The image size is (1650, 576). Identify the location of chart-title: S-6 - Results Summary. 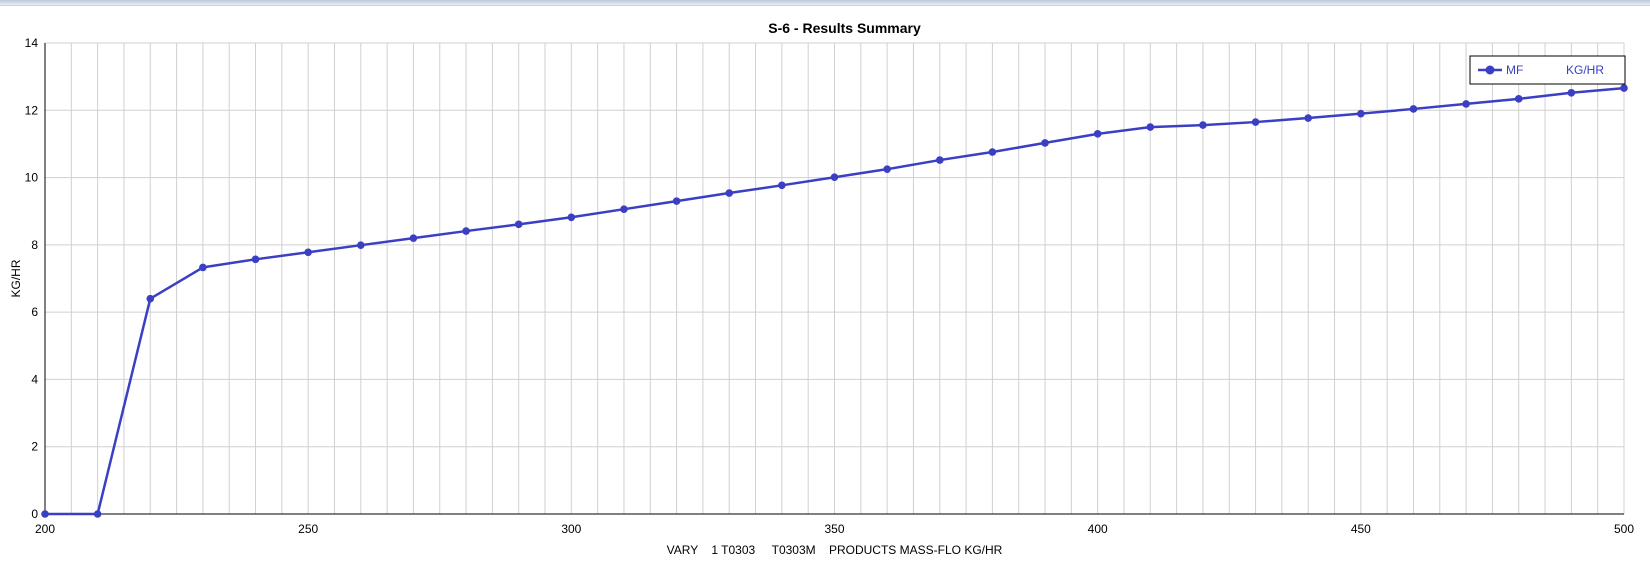
(844, 28).